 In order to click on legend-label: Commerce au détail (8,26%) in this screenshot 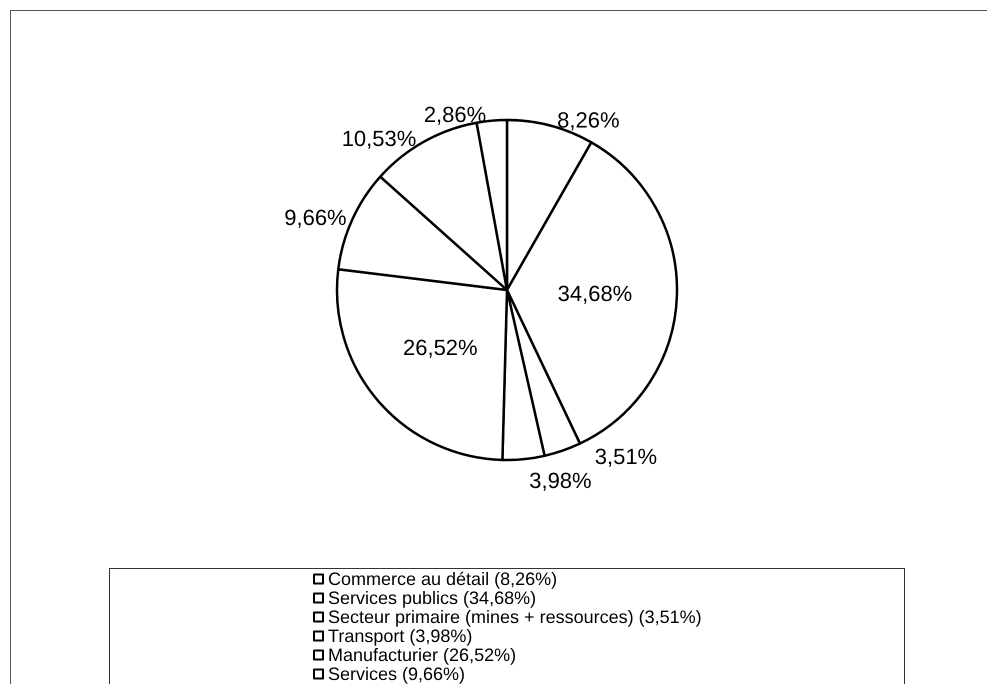, I will do `click(443, 579)`.